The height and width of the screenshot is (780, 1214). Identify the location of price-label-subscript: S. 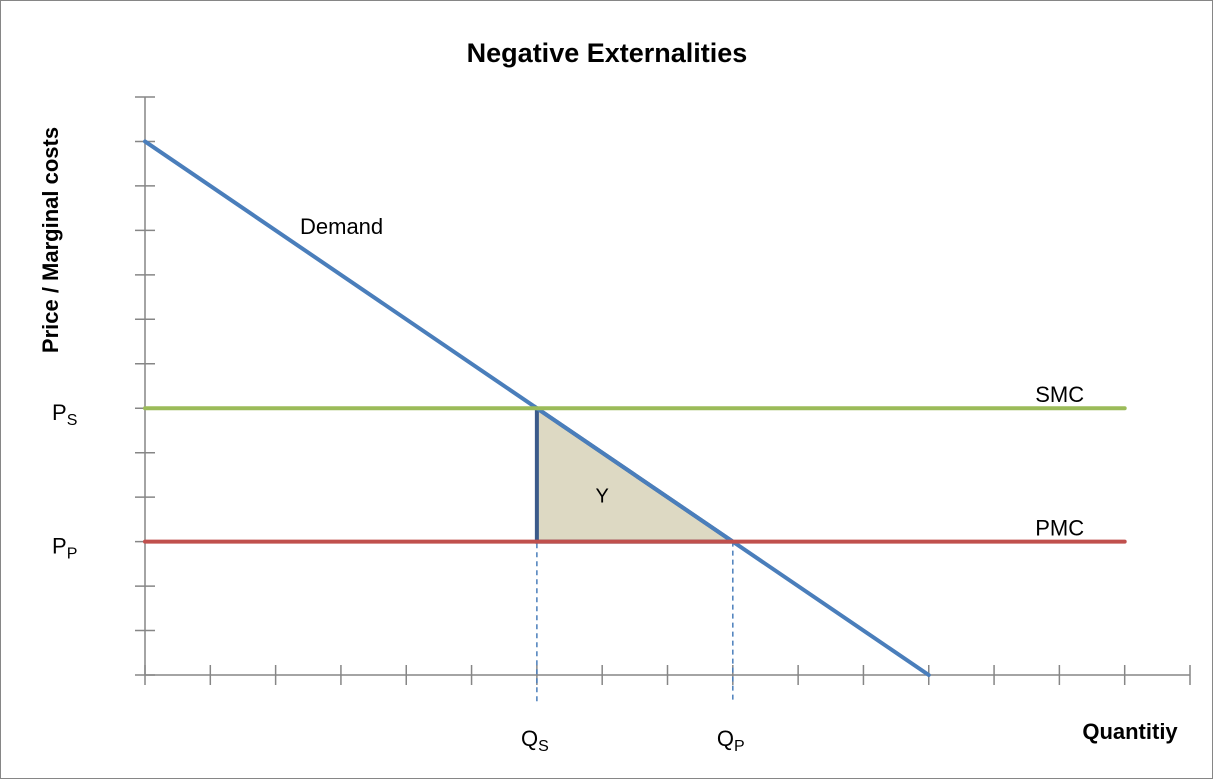
(72, 420).